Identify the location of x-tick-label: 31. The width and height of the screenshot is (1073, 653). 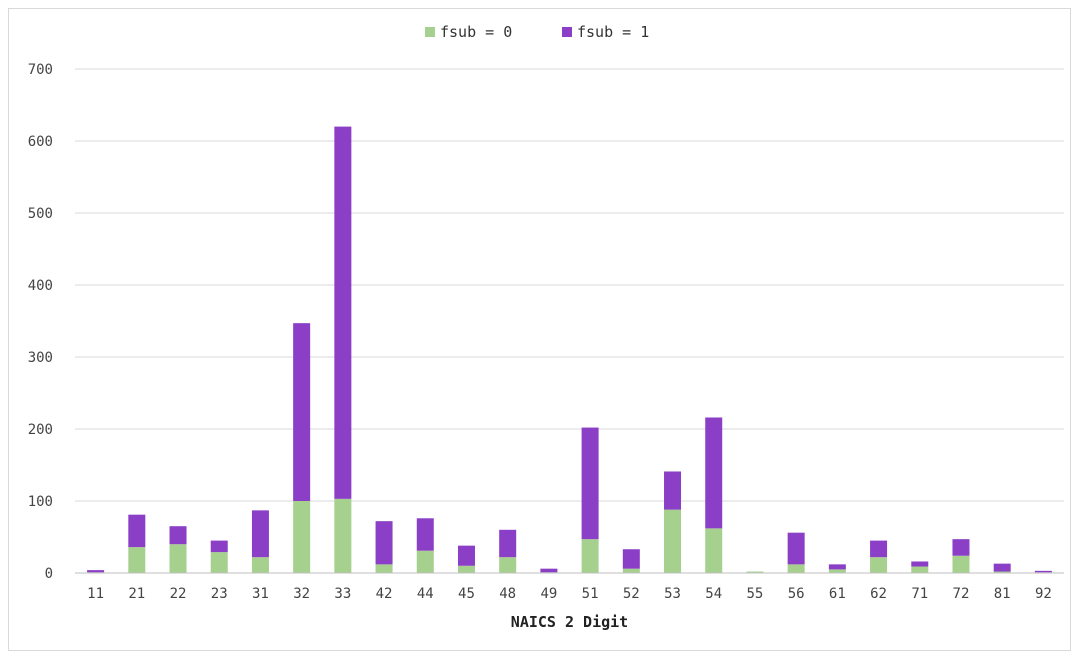
(260, 594).